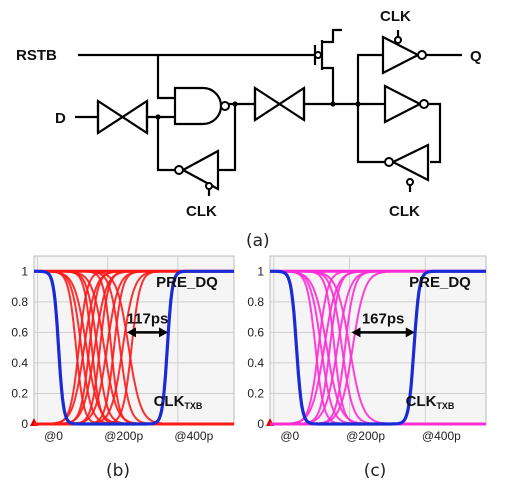 Image resolution: width=515 pixels, height=485 pixels. I want to click on d-label: D, so click(60, 118).